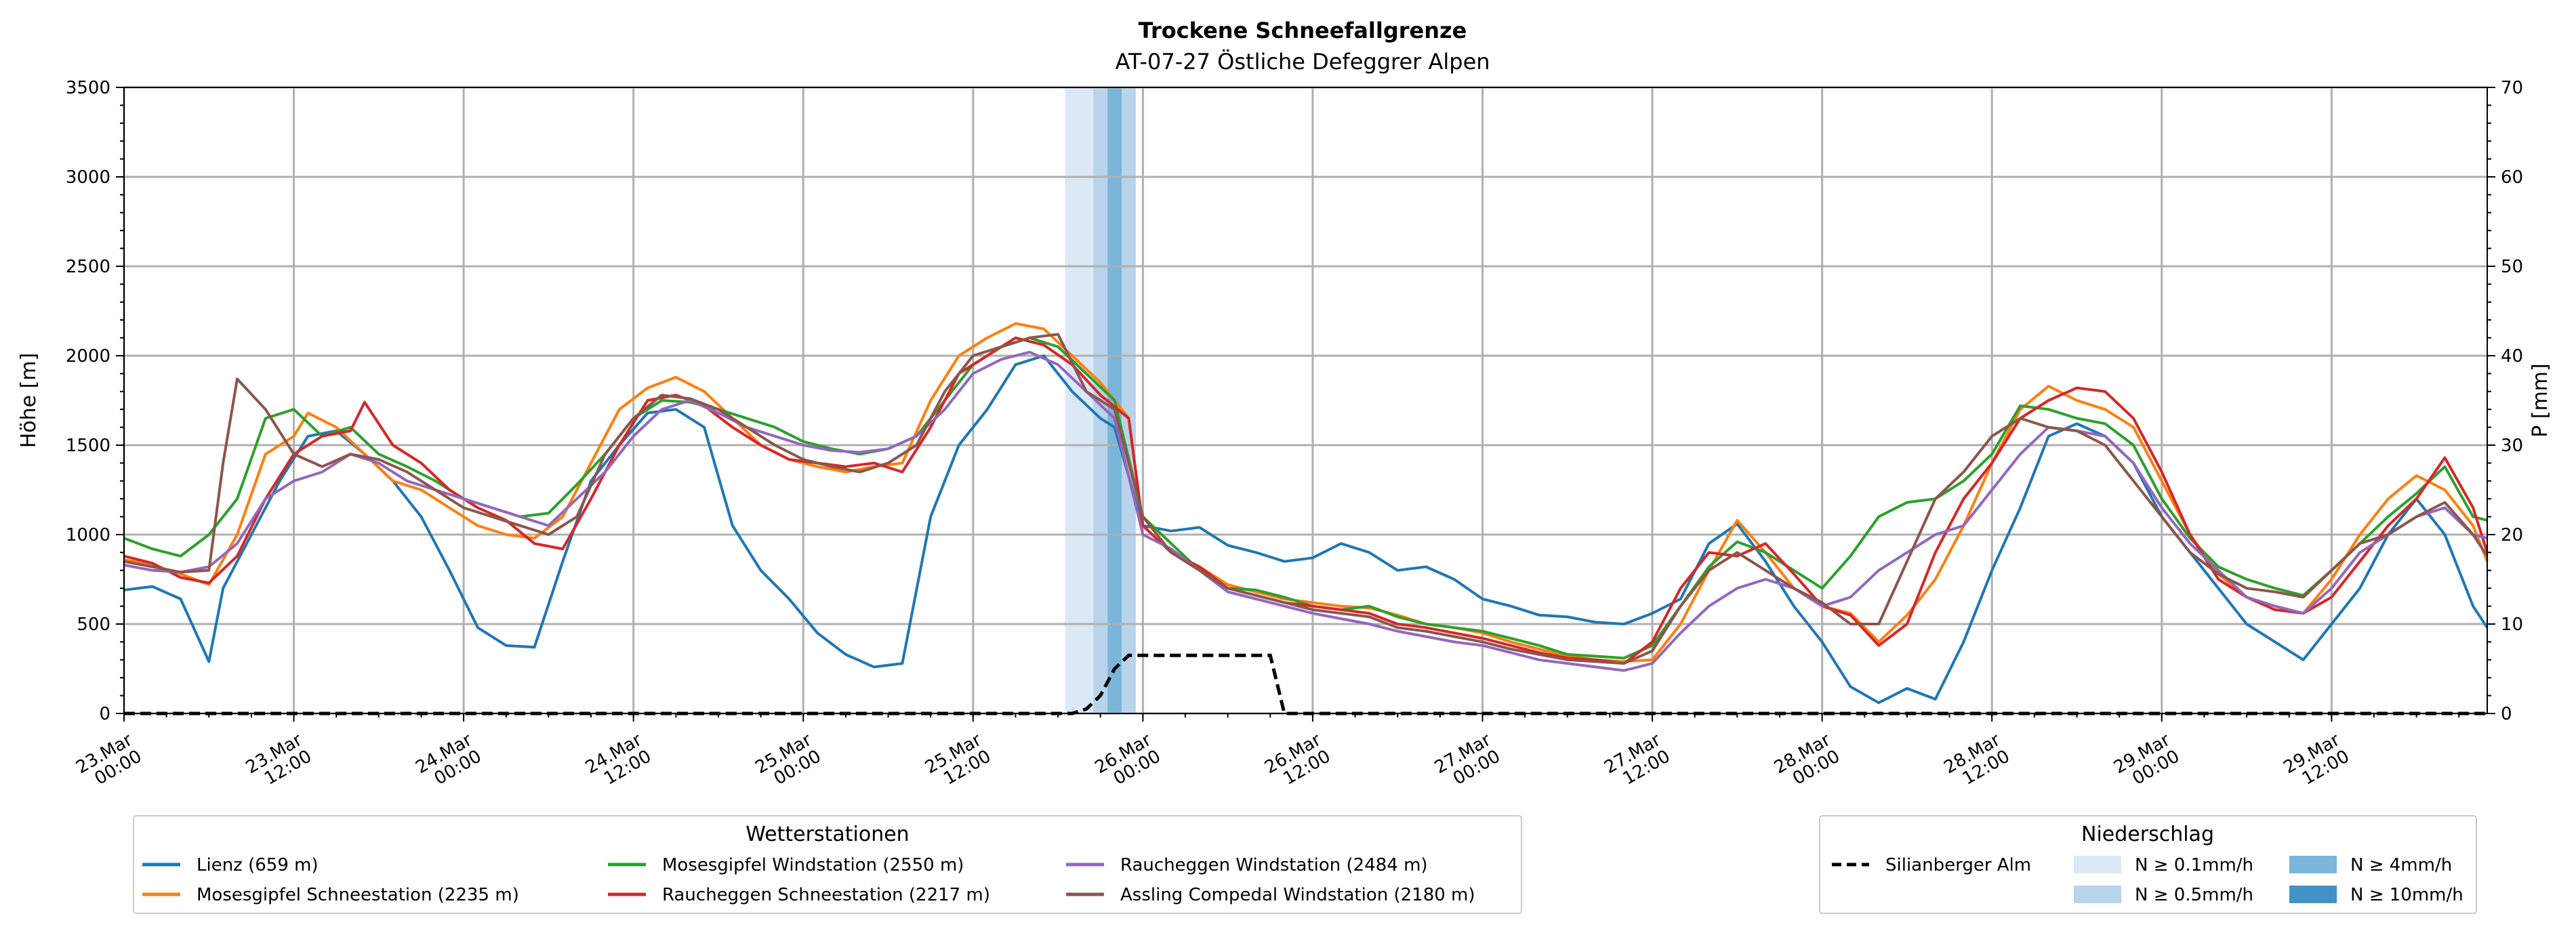  What do you see at coordinates (2147, 834) in the screenshot?
I see `legend-precip-title: Niederschlag` at bounding box center [2147, 834].